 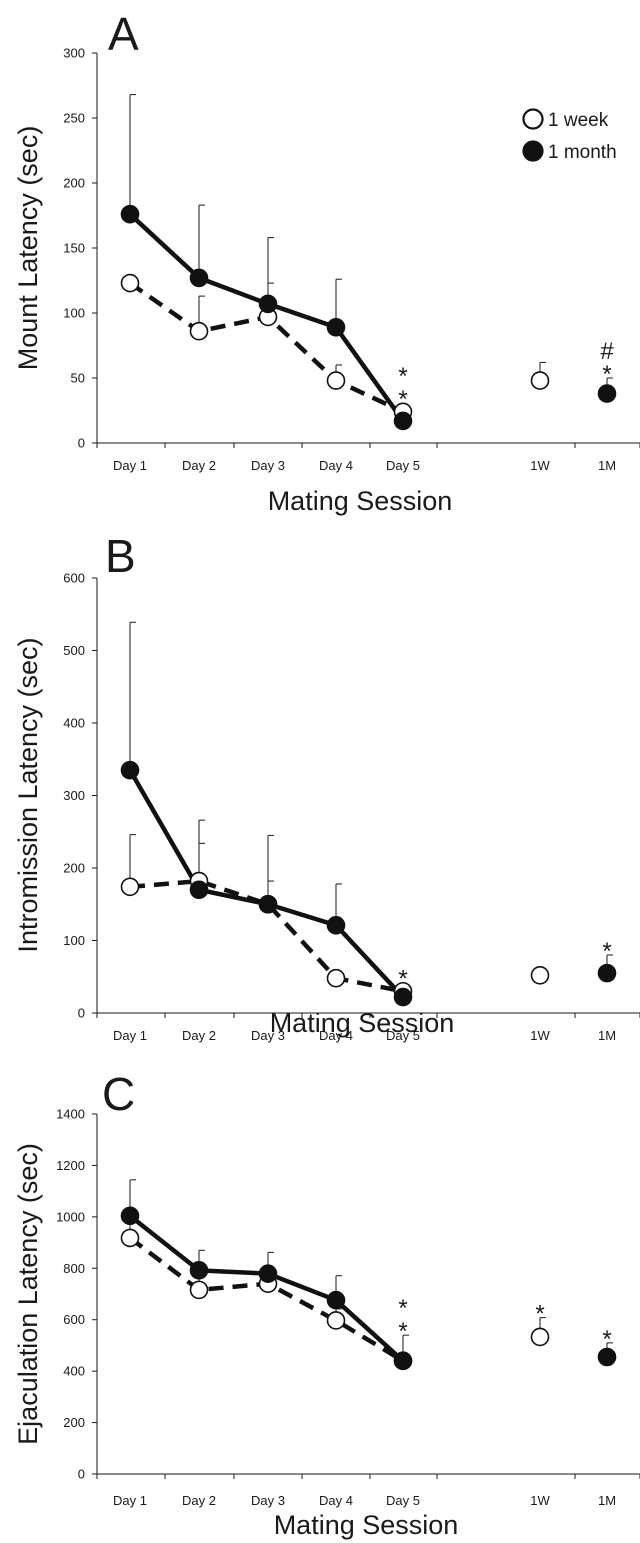 What do you see at coordinates (74, 248) in the screenshot?
I see `y-tick-label: 150` at bounding box center [74, 248].